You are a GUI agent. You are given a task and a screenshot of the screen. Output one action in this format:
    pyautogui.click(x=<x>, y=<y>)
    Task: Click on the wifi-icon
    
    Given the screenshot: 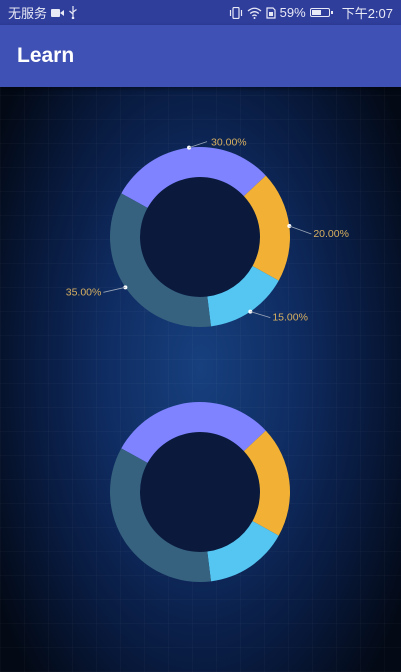 What is the action you would take?
    pyautogui.click(x=254, y=13)
    